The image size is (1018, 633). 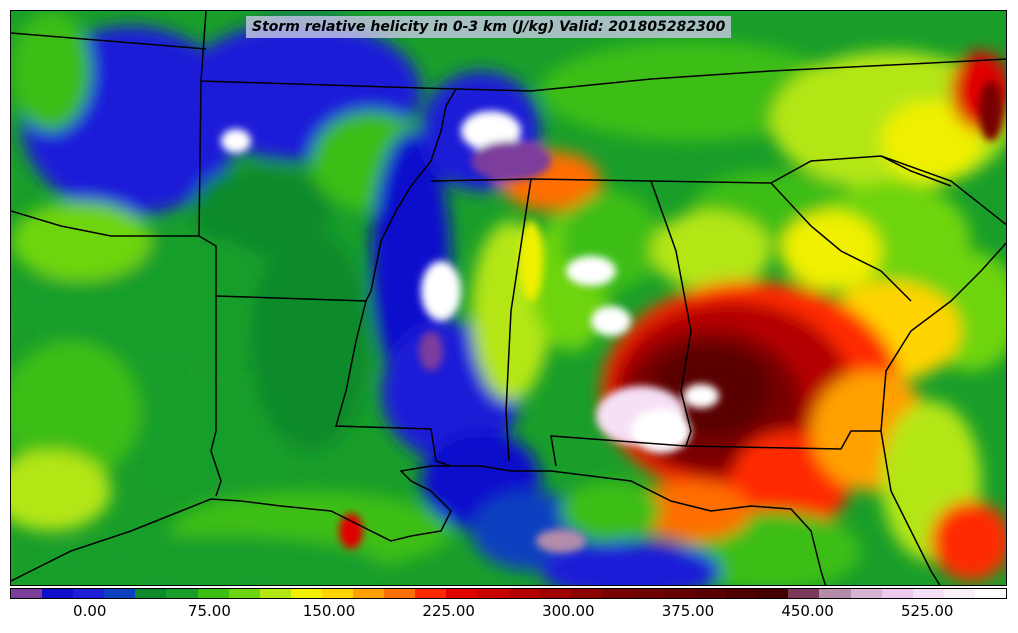 I want to click on colorbar, so click(x=508, y=593).